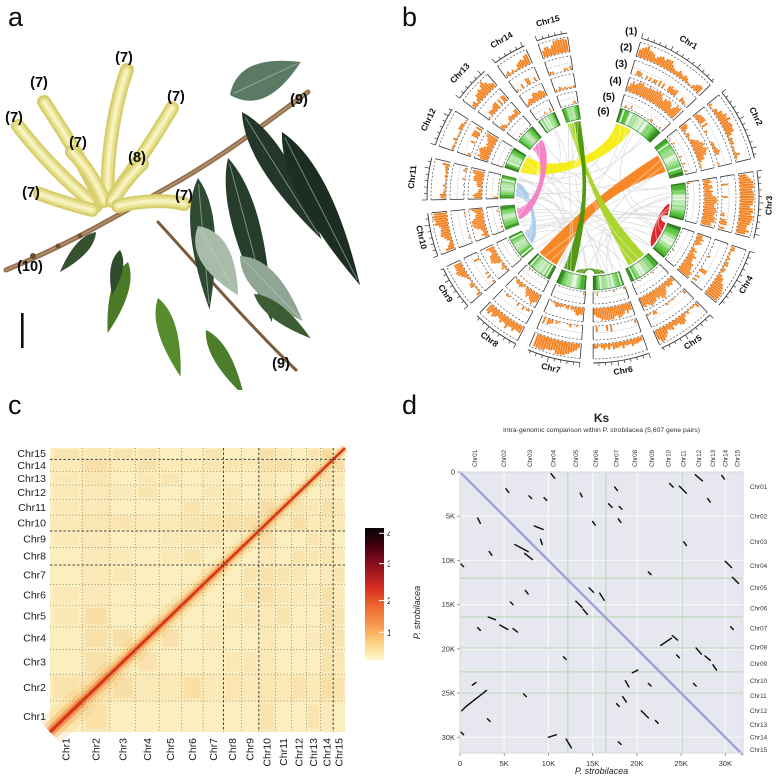  What do you see at coordinates (171, 749) in the screenshot?
I see `x-axis-label: Chr5` at bounding box center [171, 749].